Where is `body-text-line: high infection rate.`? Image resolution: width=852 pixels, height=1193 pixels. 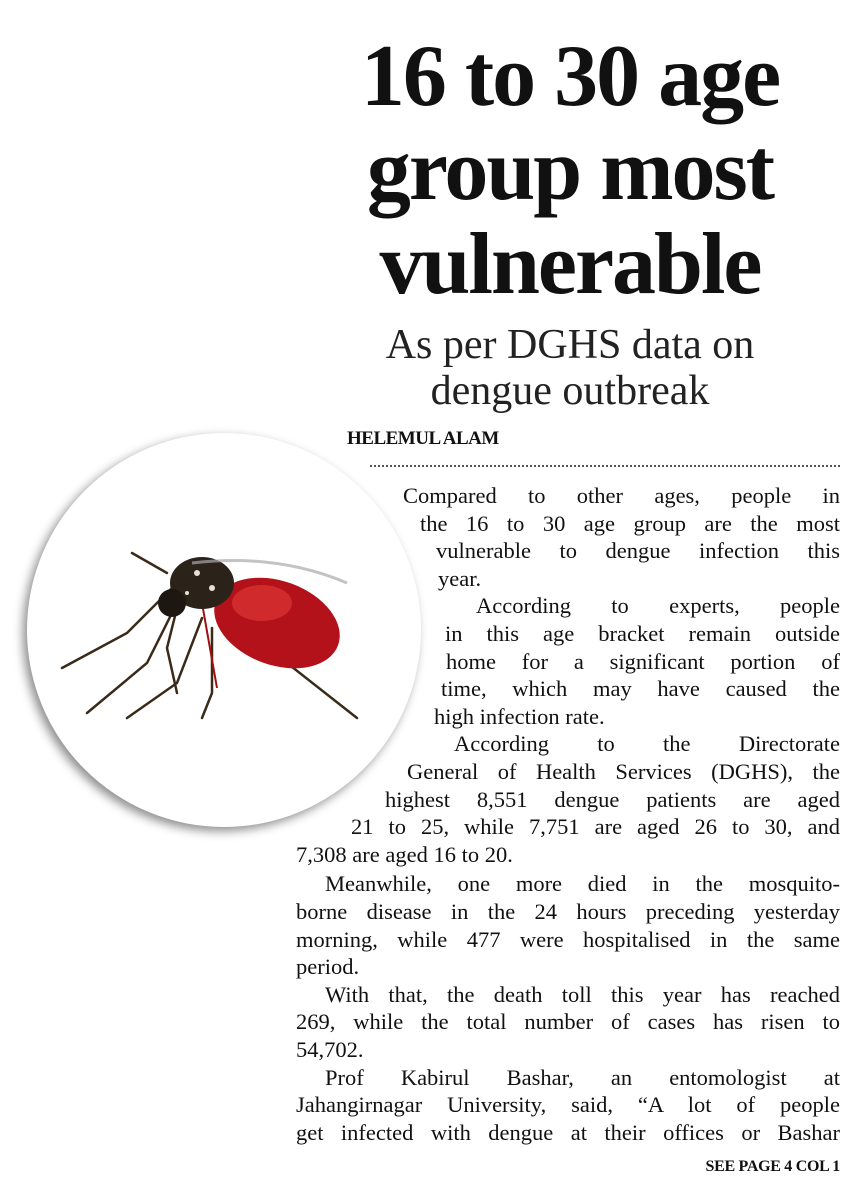
body-text-line: high infection rate. is located at coordinates (519, 716).